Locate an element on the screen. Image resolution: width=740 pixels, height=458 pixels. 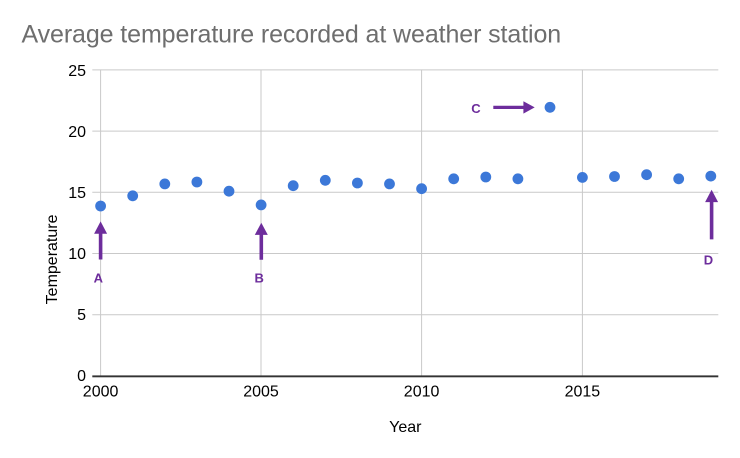
svg-text: 2005 is located at coordinates (261, 391).